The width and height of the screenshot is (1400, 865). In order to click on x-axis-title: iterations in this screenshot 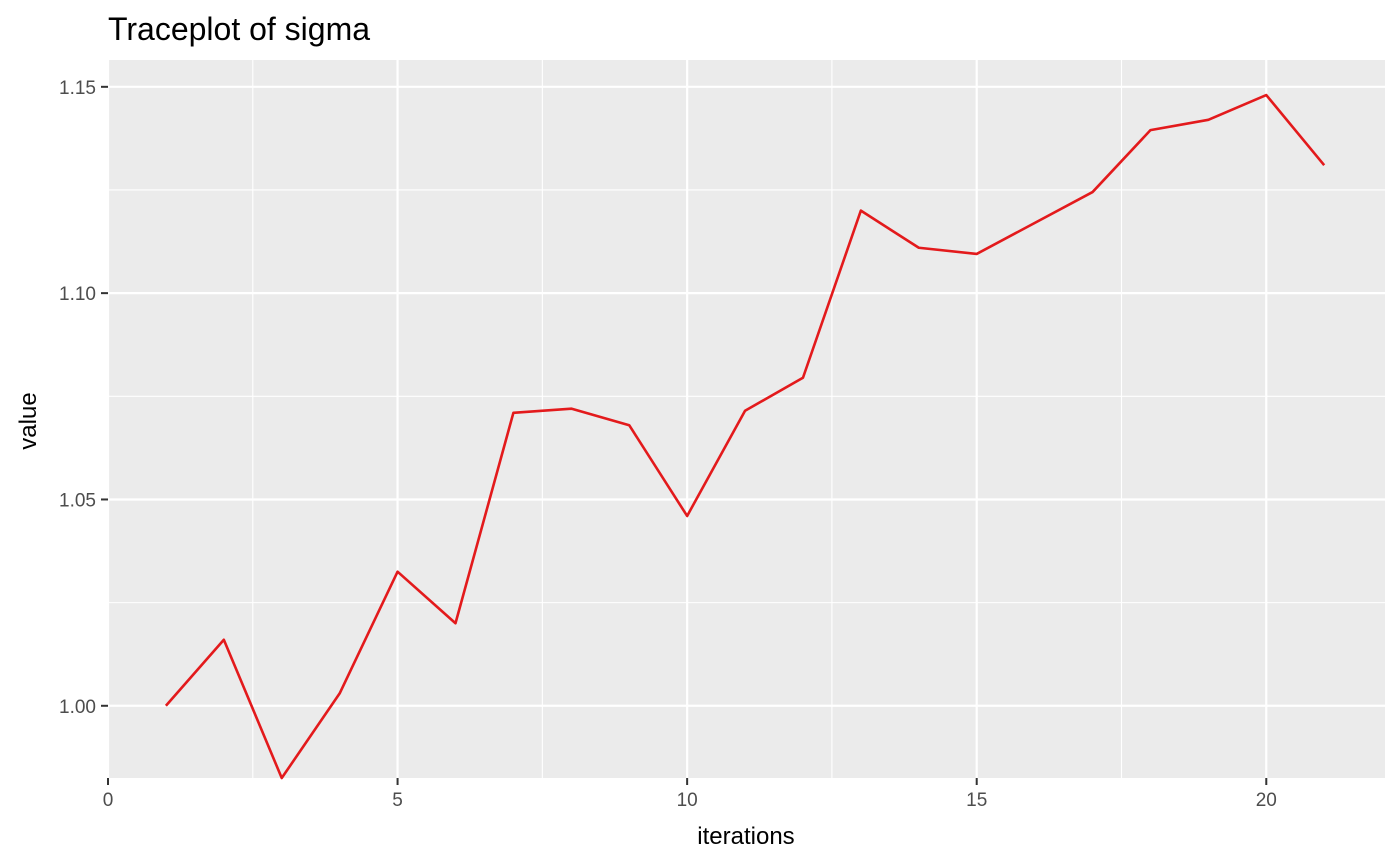, I will do `click(745, 836)`.